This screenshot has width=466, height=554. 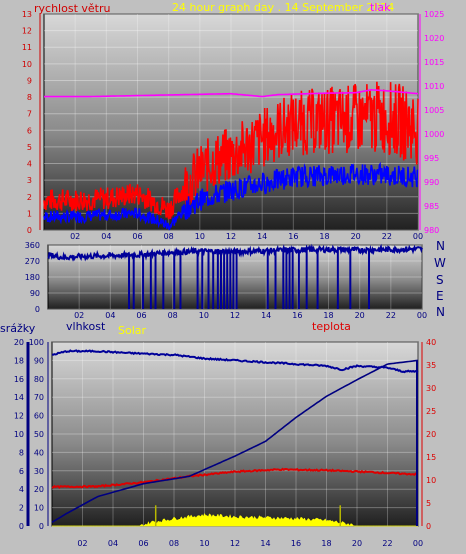 What do you see at coordinates (235, 519) in the screenshot?
I see `solar-area` at bounding box center [235, 519].